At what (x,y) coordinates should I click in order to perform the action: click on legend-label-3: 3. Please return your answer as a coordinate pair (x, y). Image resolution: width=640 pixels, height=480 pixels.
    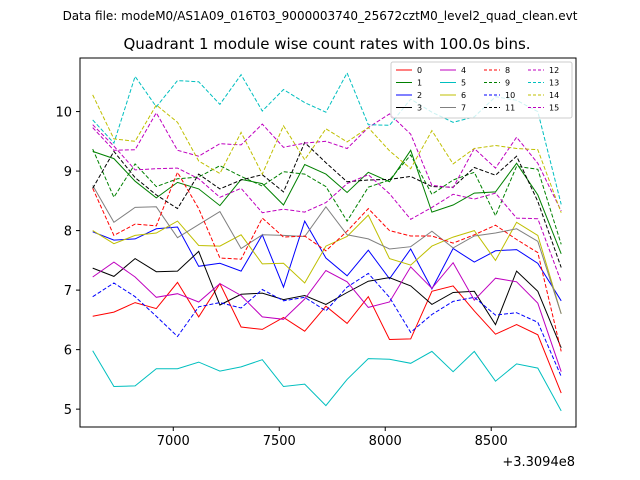
    Looking at the image, I should click on (419, 108).